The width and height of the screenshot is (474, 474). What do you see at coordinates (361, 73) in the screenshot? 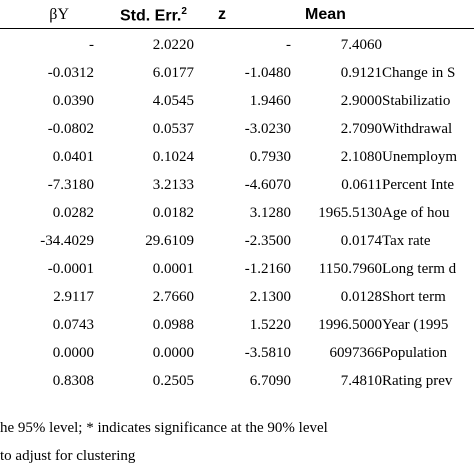
I see `cell-mean: 0.9121` at bounding box center [361, 73].